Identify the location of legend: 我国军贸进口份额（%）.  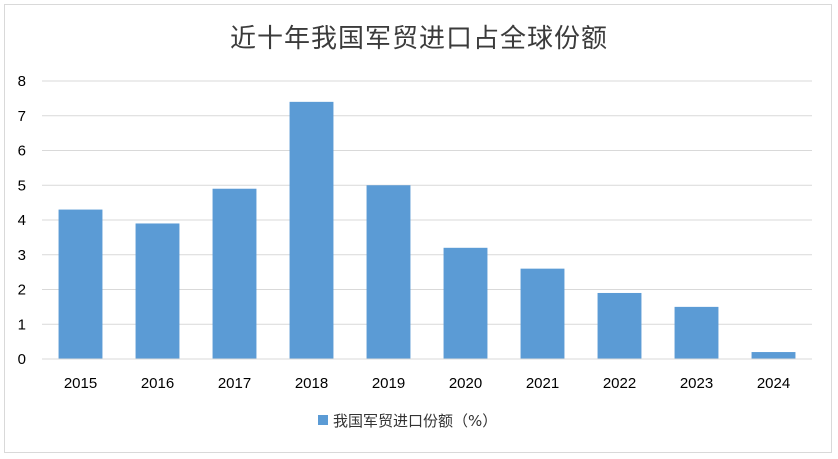
(407, 421).